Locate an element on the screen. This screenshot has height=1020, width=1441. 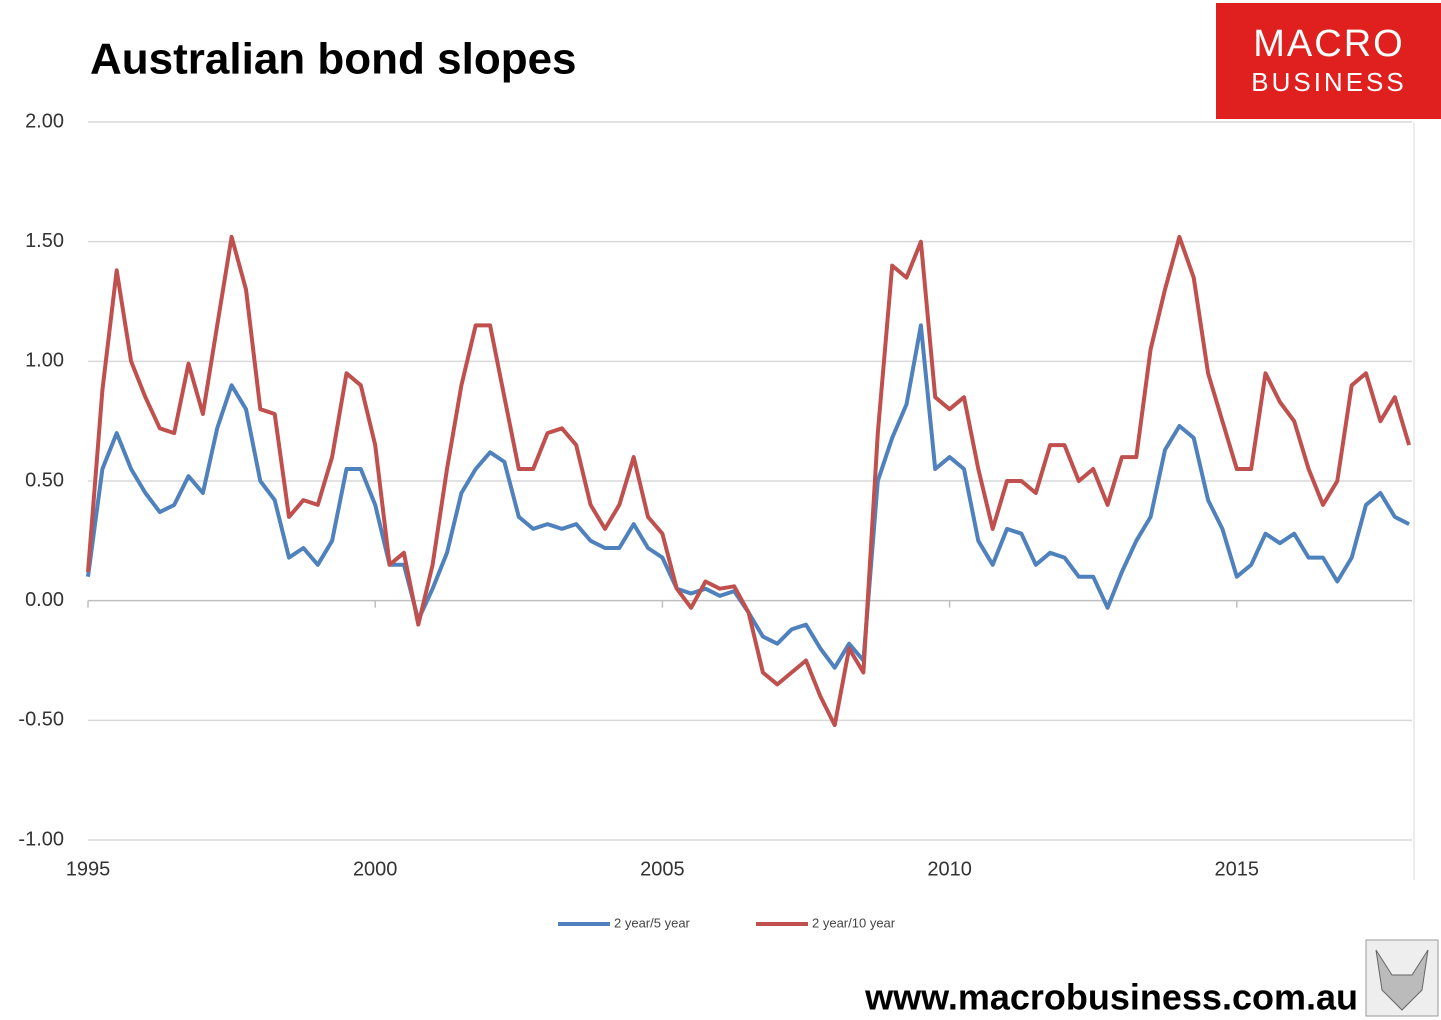
y-tick-label: 0.00 is located at coordinates (44, 600).